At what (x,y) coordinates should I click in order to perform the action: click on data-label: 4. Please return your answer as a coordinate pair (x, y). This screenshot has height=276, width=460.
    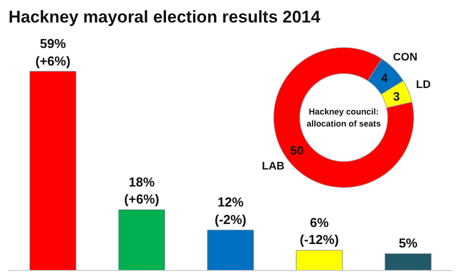
    Looking at the image, I should click on (384, 78).